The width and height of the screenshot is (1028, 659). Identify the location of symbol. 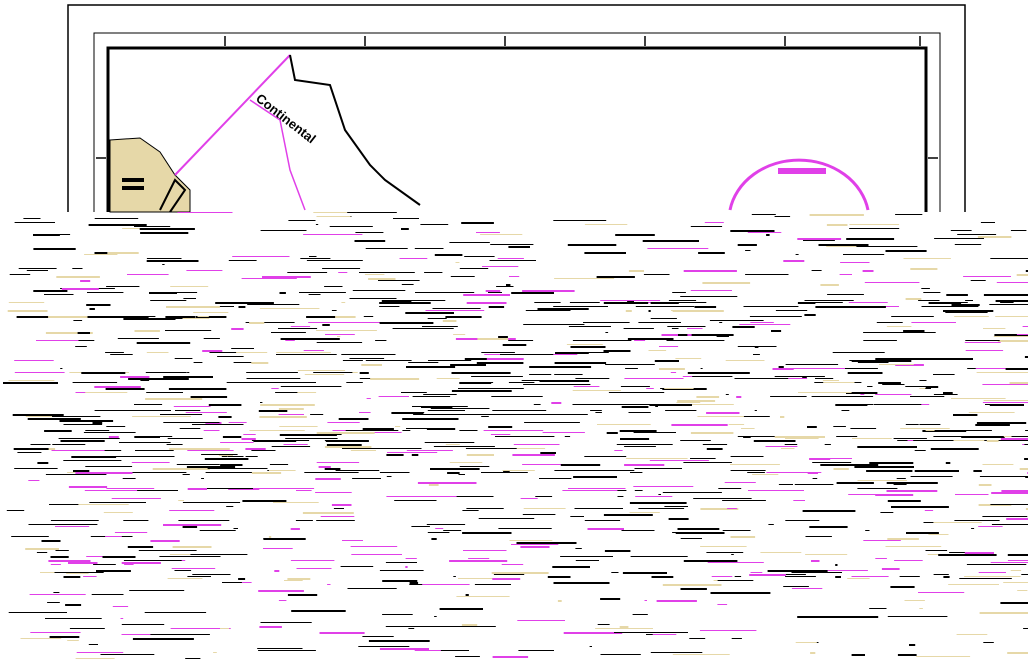
(133, 188).